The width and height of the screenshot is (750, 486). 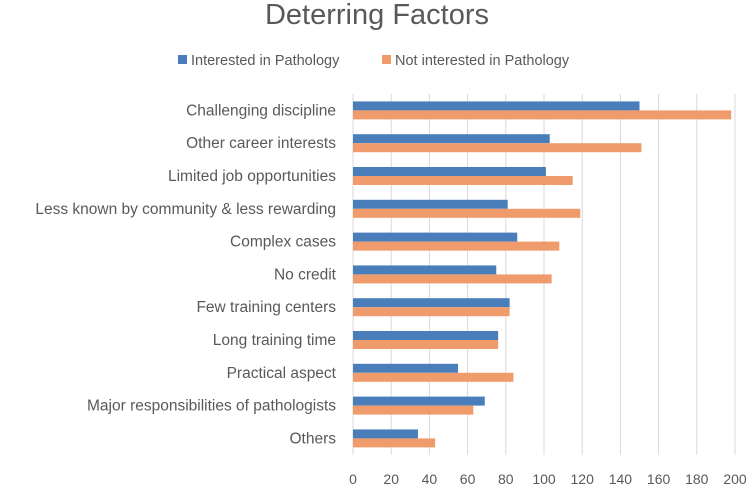 What do you see at coordinates (735, 478) in the screenshot?
I see `x-tick-label-200: 200` at bounding box center [735, 478].